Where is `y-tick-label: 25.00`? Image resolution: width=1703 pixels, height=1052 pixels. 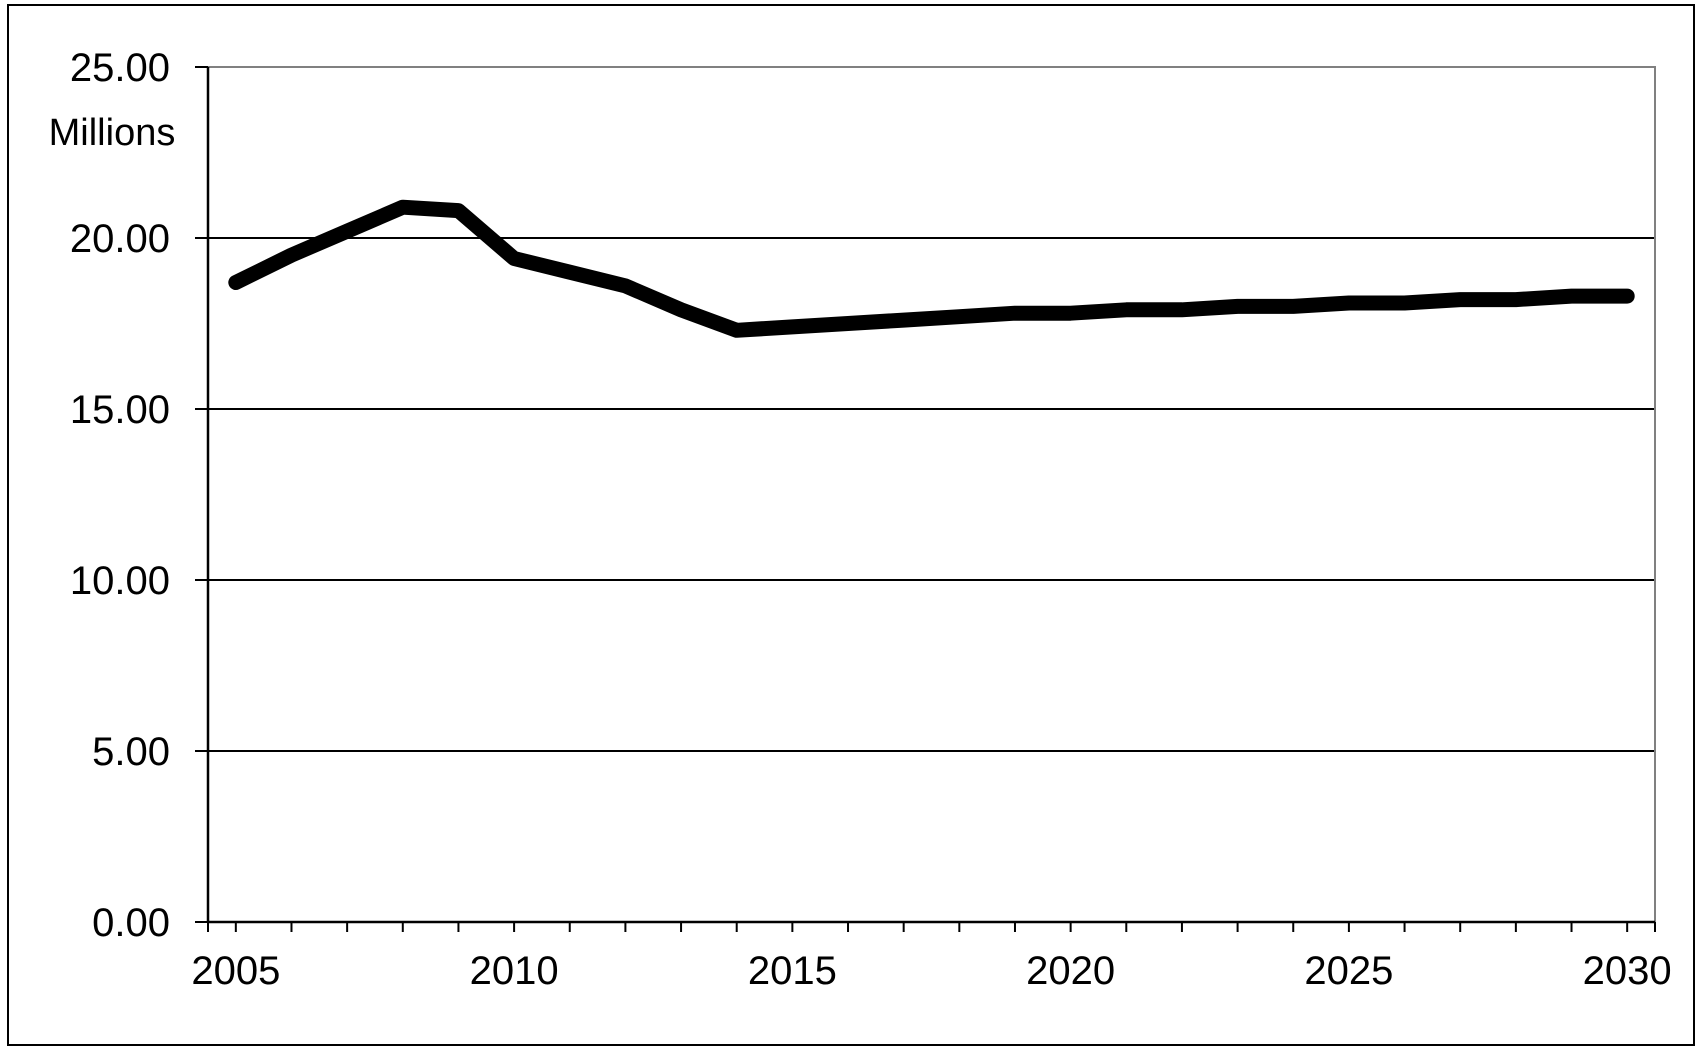 y-tick-label: 25.00 is located at coordinates (120, 68).